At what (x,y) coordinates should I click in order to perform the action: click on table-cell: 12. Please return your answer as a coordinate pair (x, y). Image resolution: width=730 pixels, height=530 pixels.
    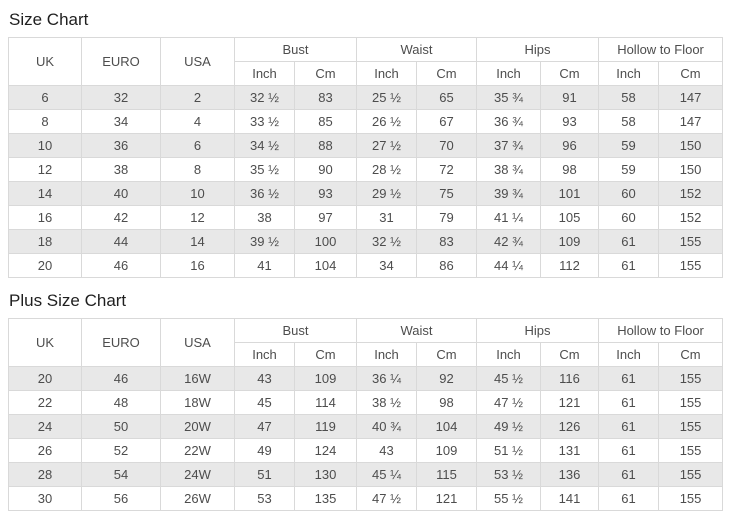
    Looking at the image, I should click on (197, 217).